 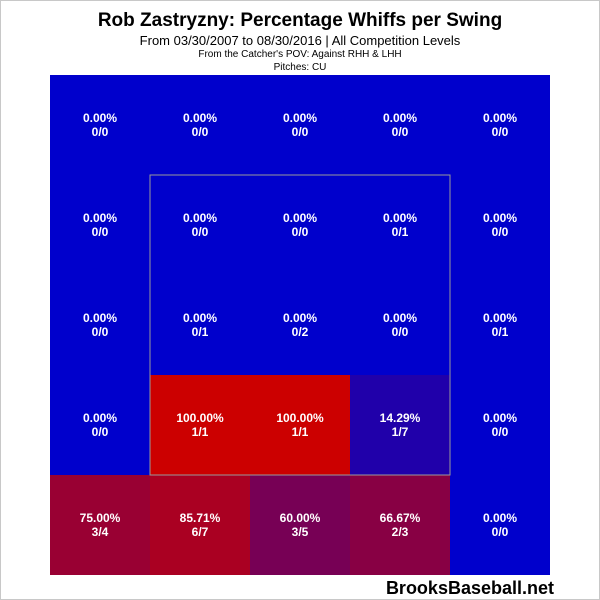 I want to click on zone-count-label: 1/7, so click(x=400, y=432).